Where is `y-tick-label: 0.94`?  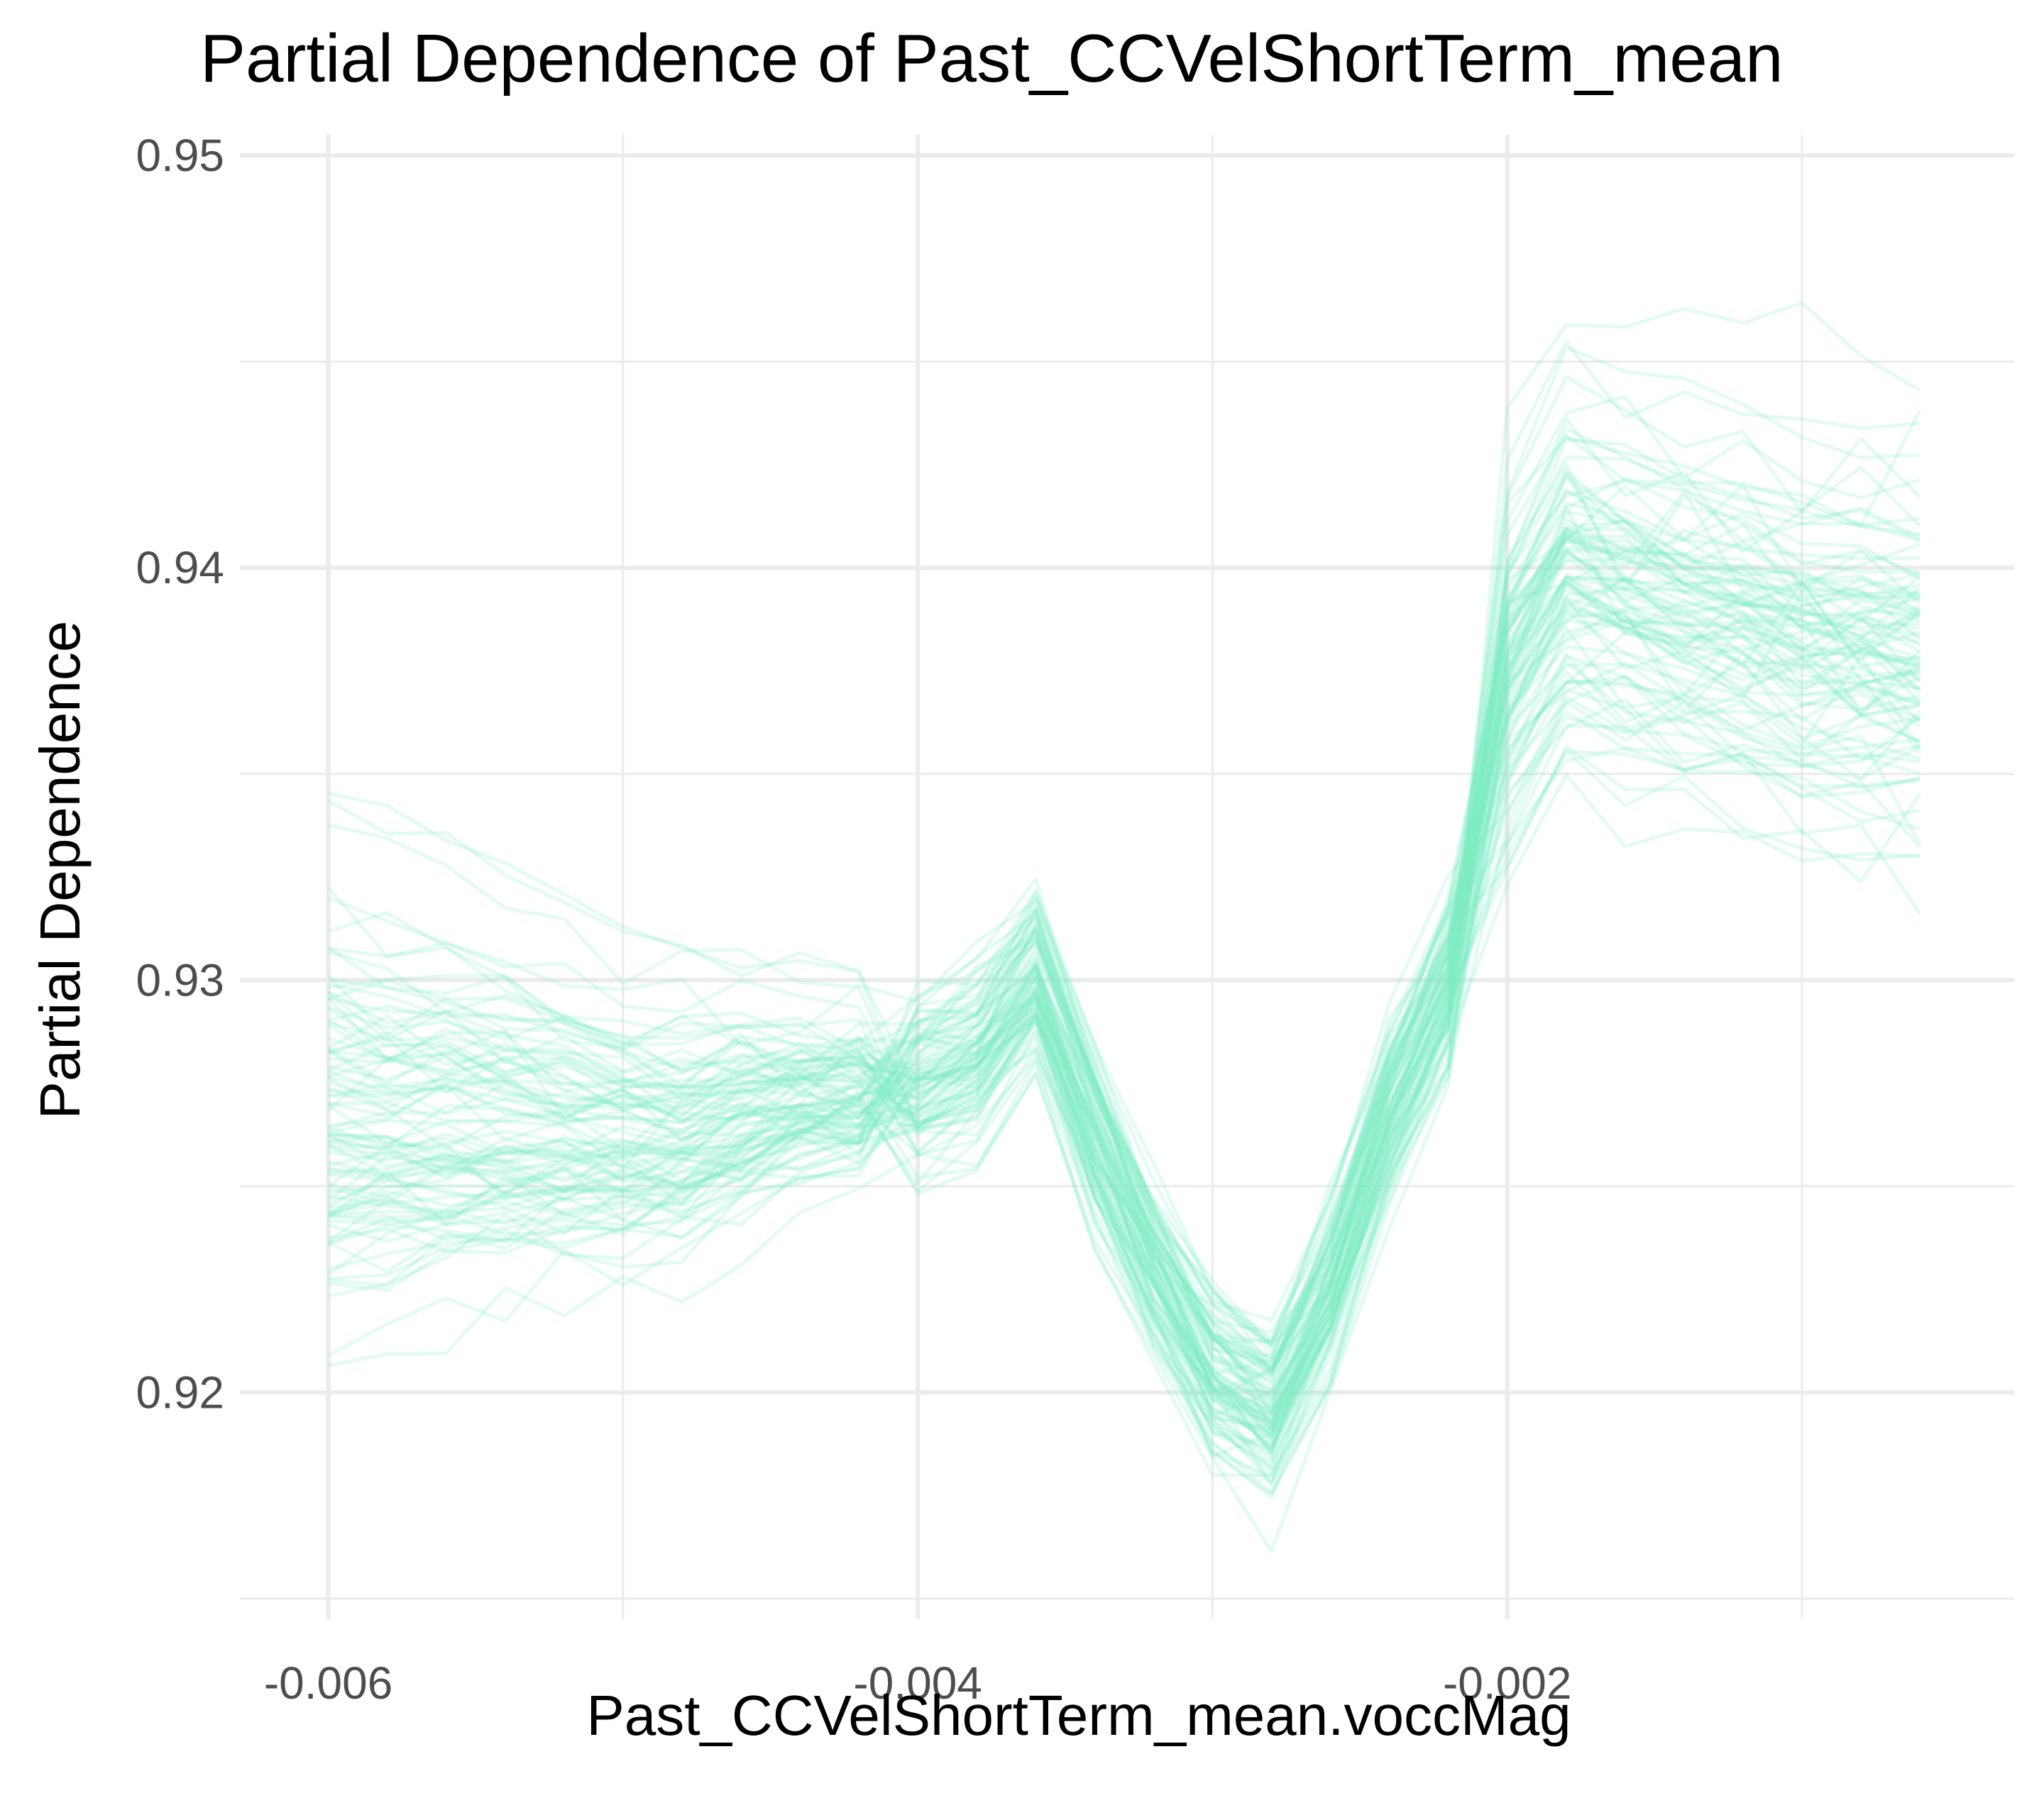
y-tick-label: 0.94 is located at coordinates (180, 567).